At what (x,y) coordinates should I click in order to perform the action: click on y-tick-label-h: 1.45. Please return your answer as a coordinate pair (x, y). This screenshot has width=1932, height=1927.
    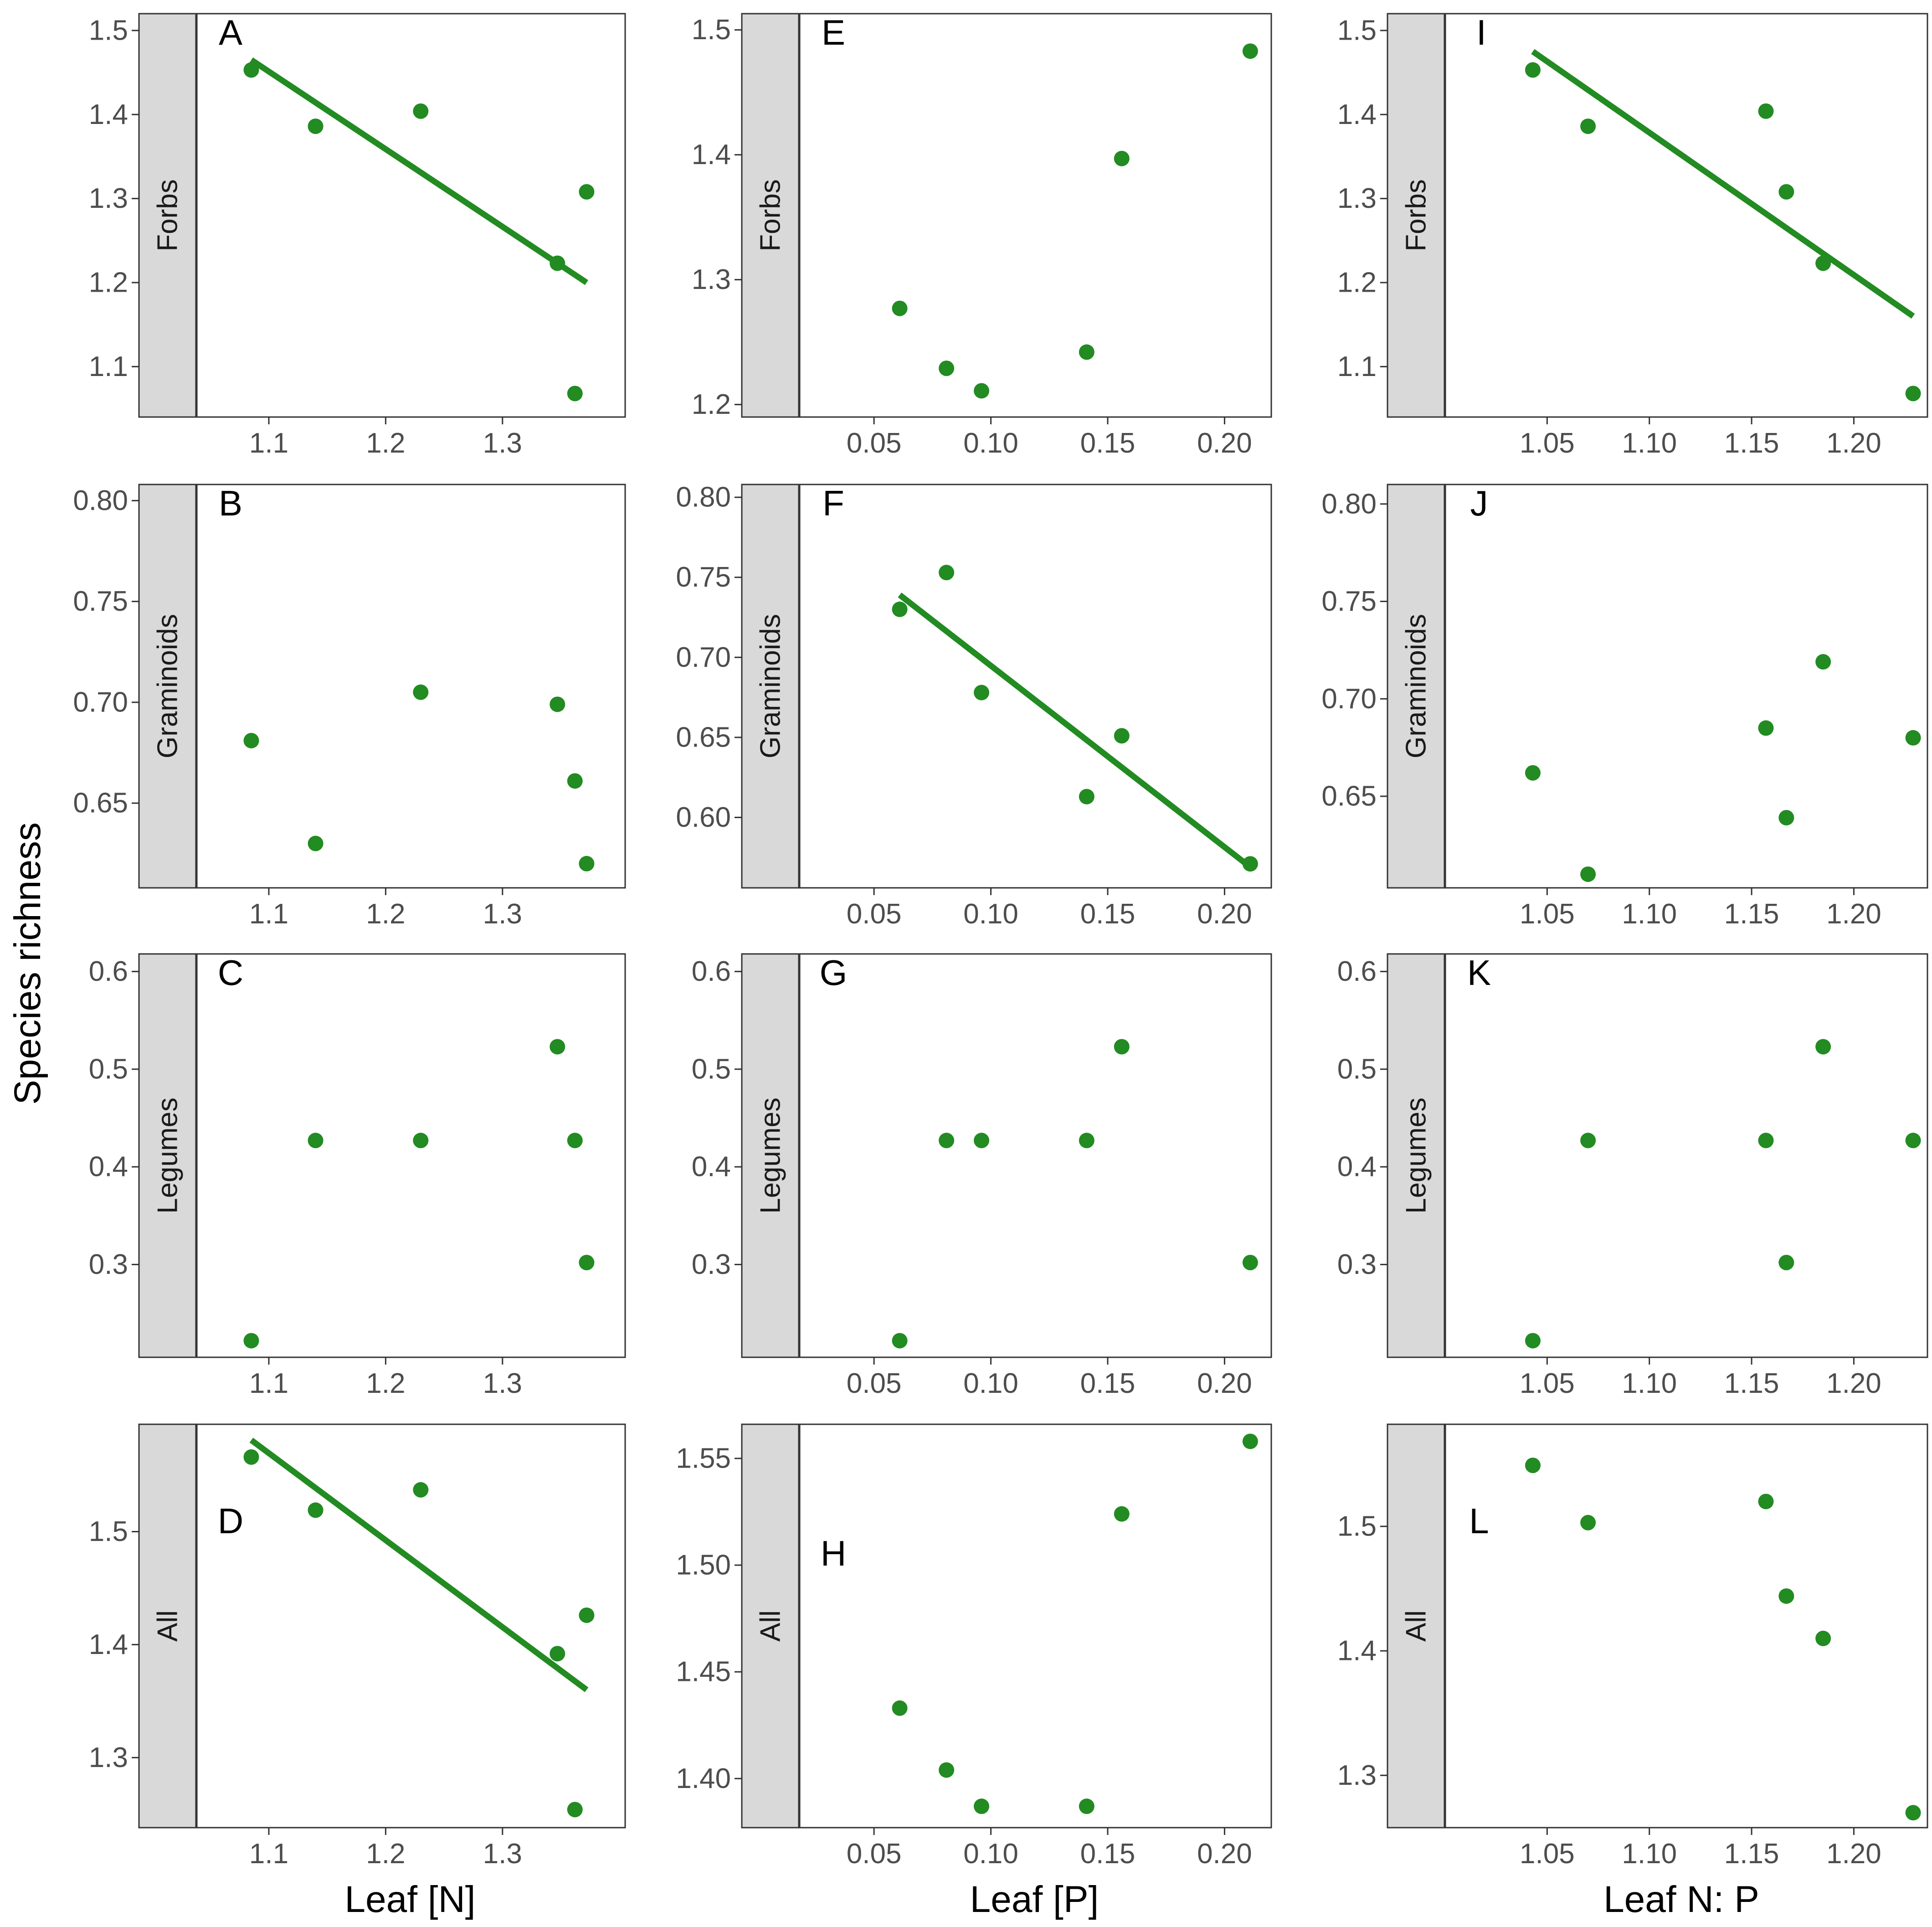
    Looking at the image, I should click on (703, 1672).